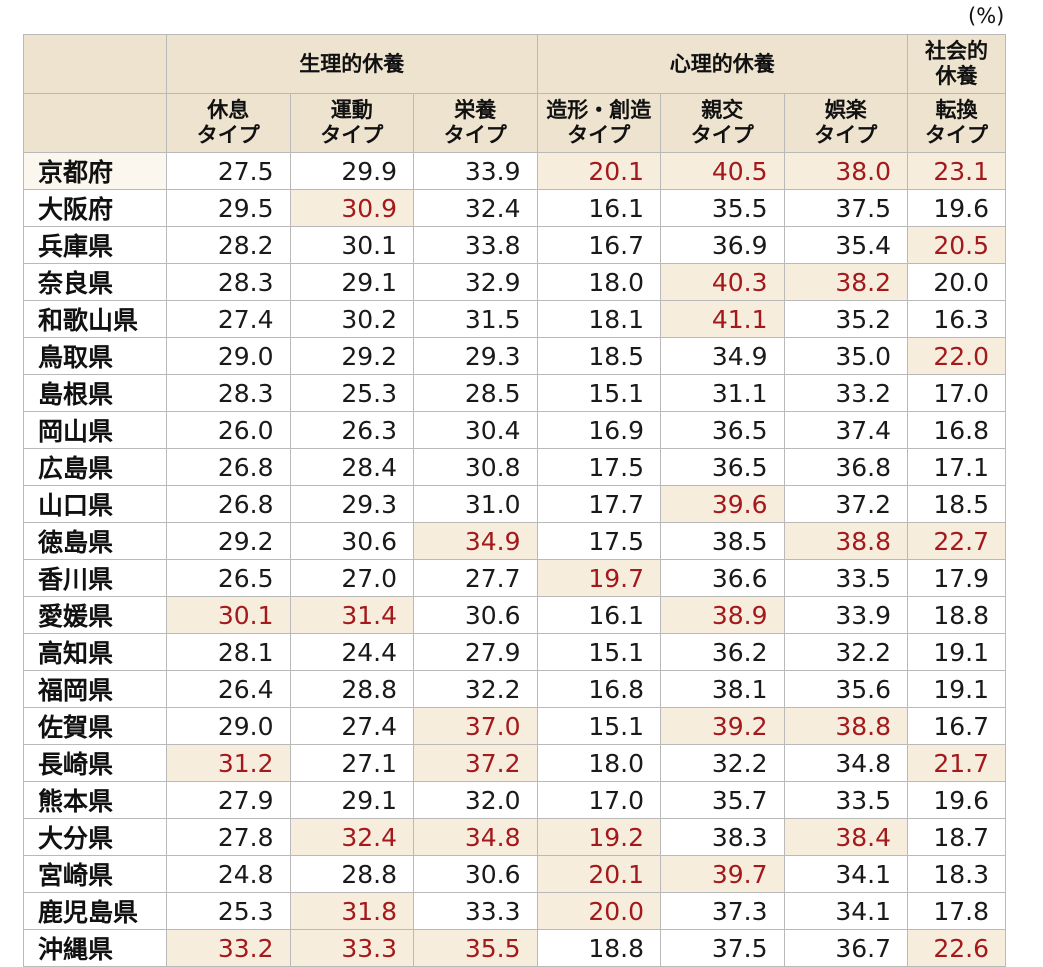 This screenshot has width=1043, height=967. I want to click on prefecture-cell: 香川県, so click(95, 578).